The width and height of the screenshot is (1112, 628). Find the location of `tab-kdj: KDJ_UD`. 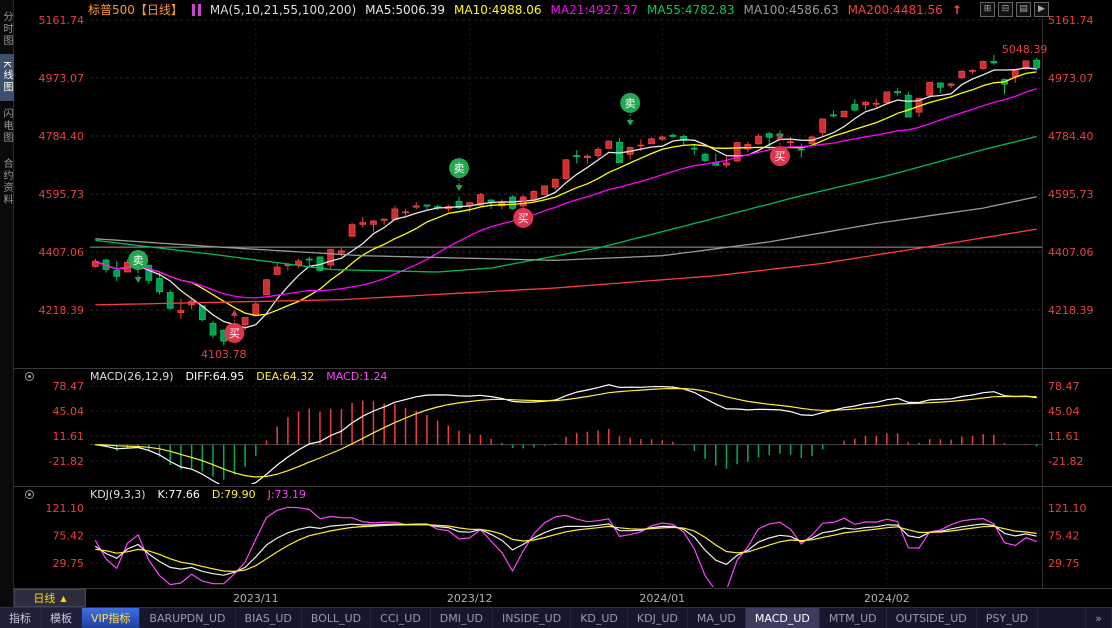

tab-kdj: KDJ_UD is located at coordinates (658, 618).